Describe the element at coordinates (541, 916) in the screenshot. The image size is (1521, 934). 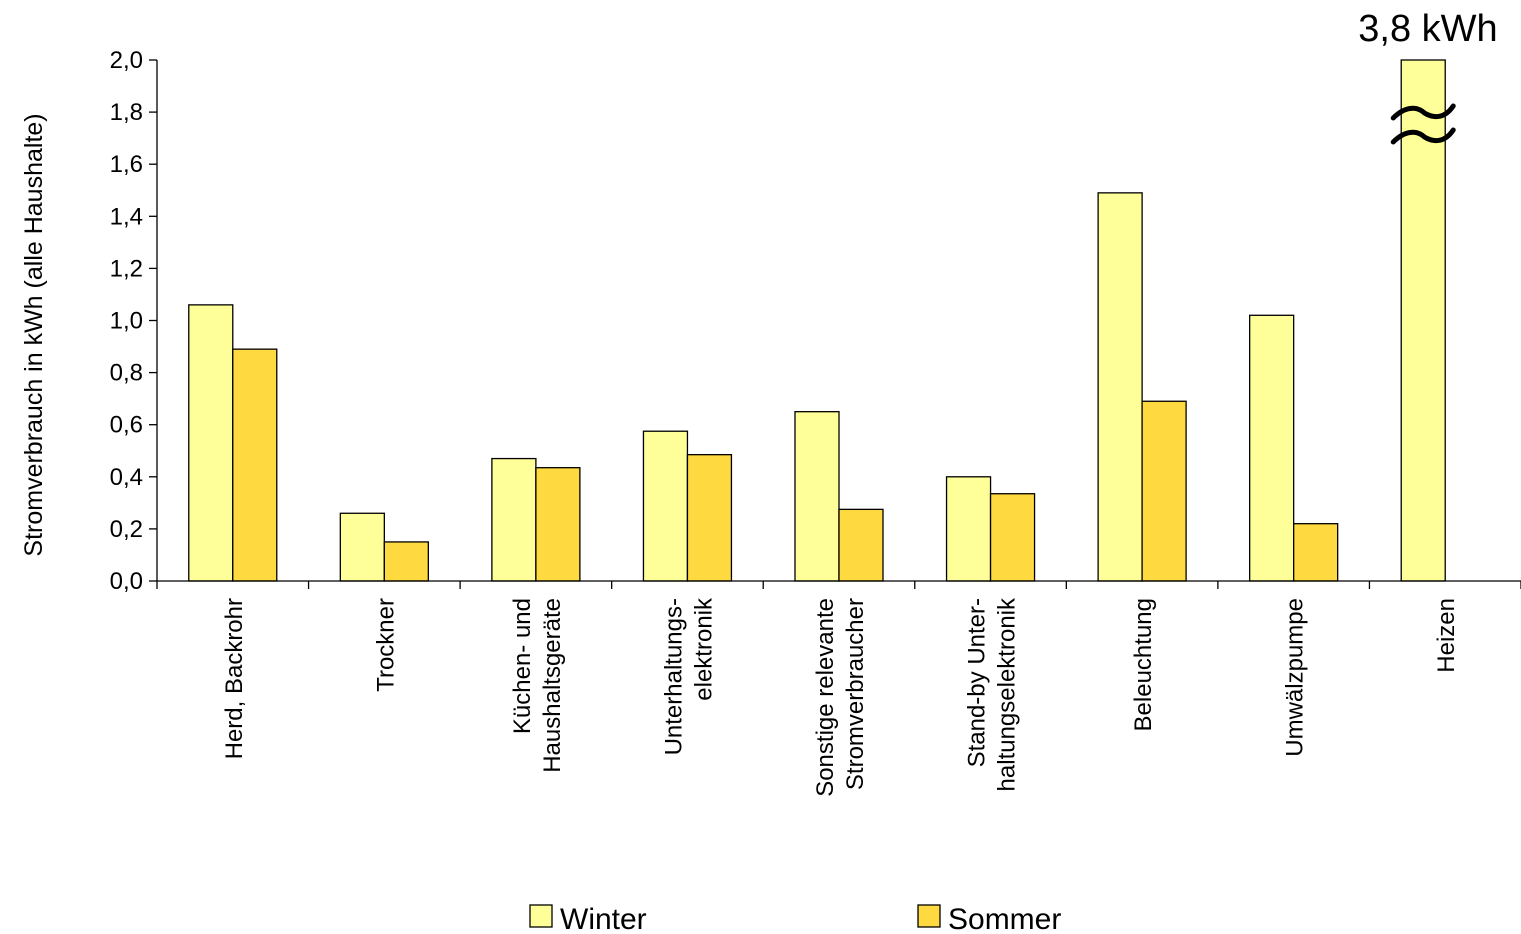
I see `legend-swatch-winter` at that location.